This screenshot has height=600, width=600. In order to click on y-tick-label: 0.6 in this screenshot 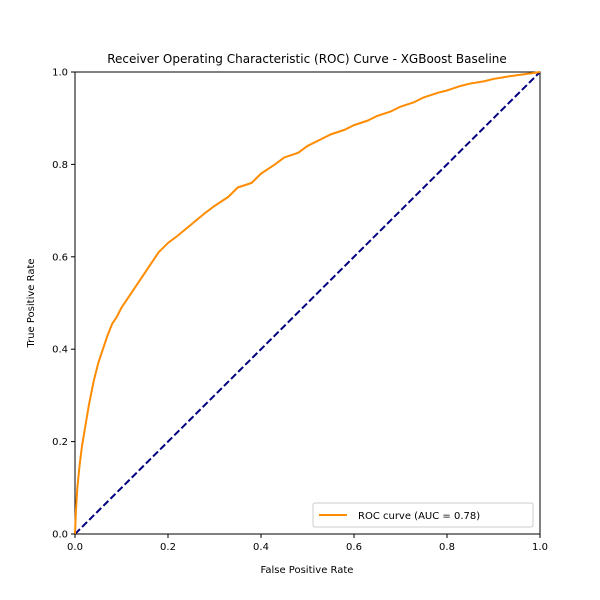, I will do `click(60, 257)`.